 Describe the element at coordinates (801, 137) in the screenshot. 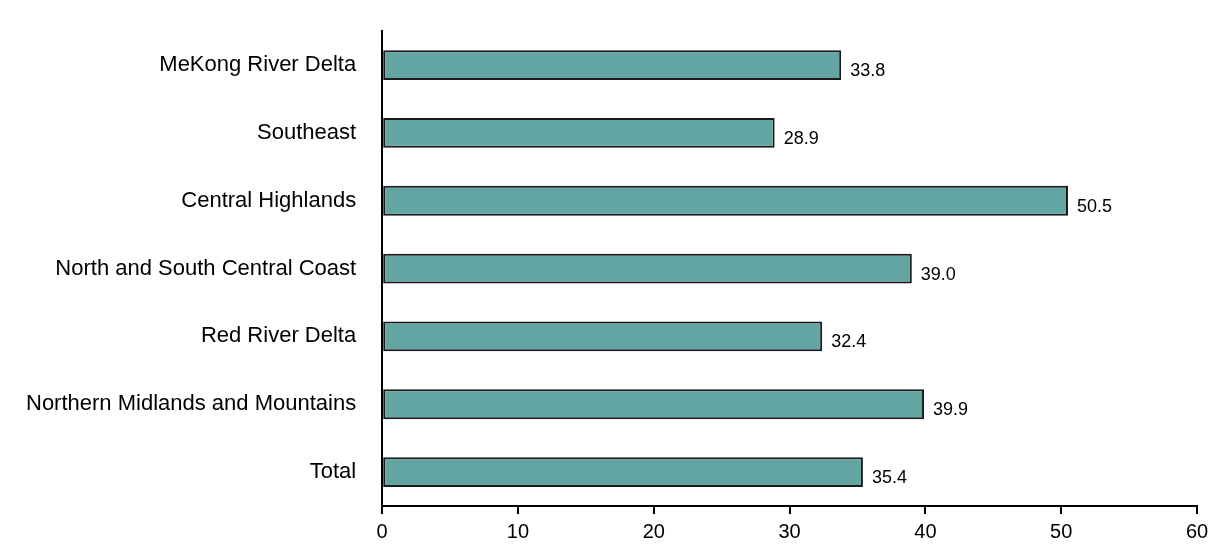

I see `data-label: 28.9` at that location.